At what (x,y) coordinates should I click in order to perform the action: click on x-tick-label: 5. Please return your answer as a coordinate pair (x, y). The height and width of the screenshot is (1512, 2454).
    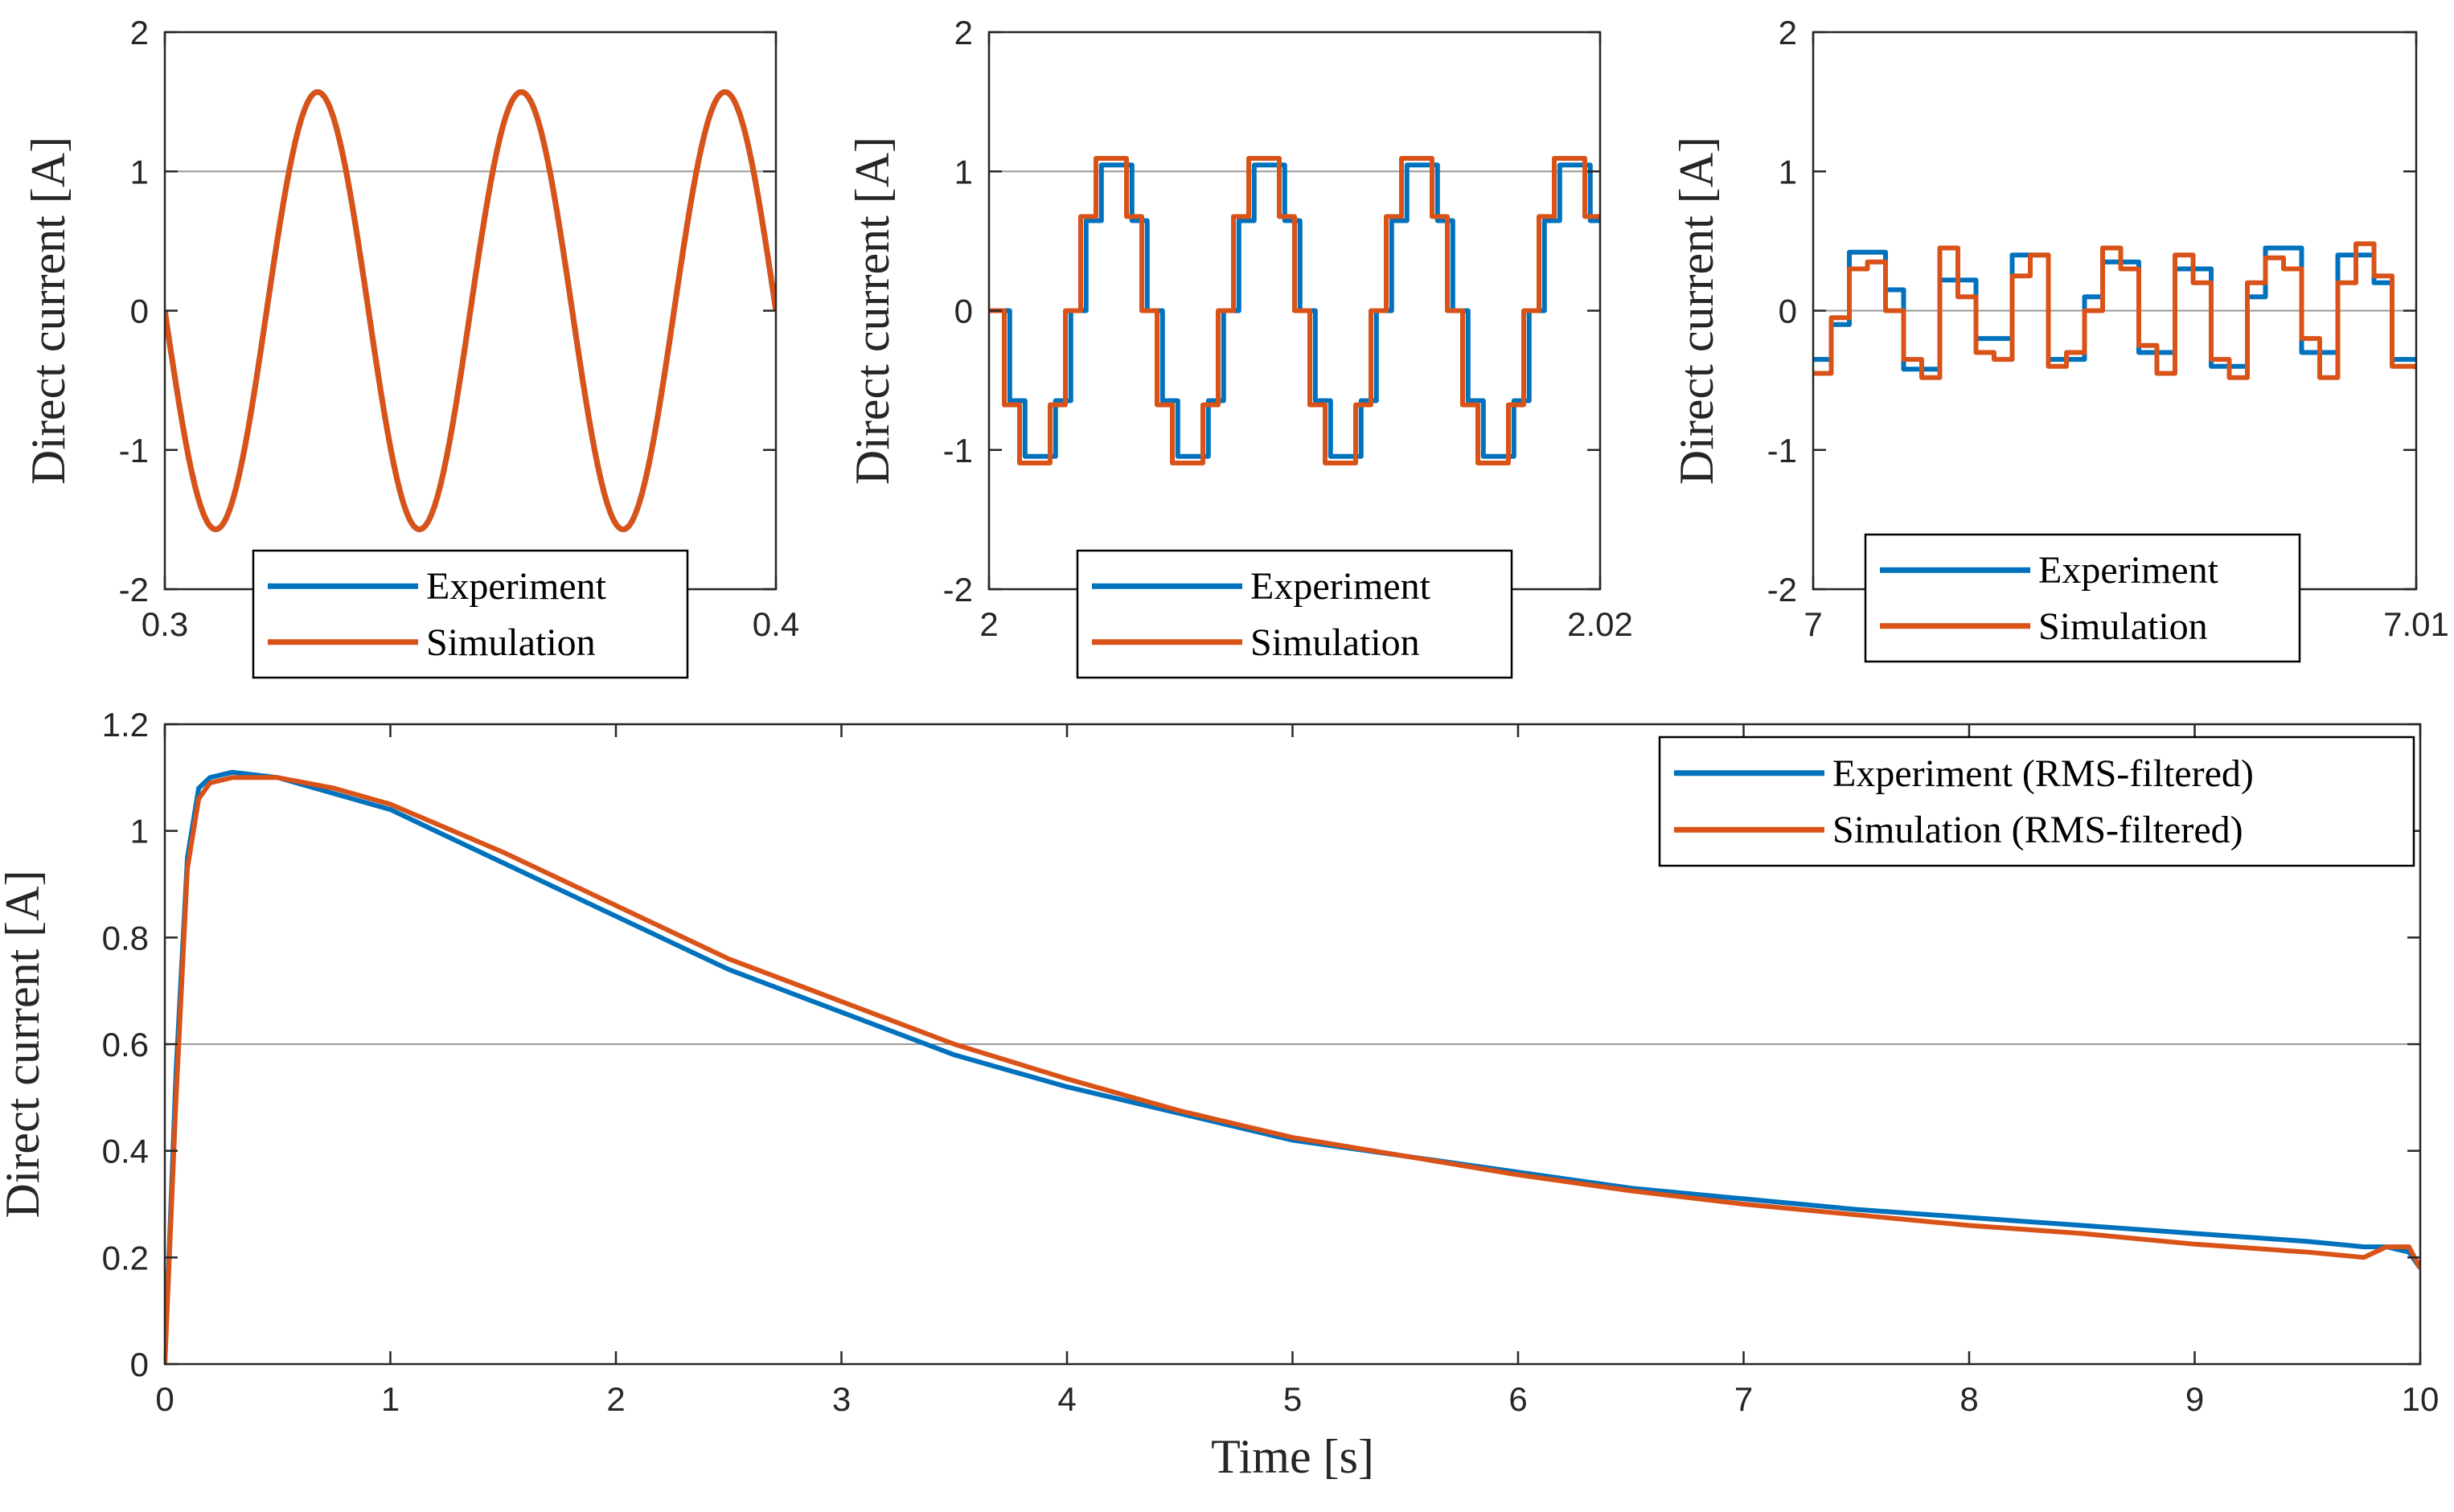
    Looking at the image, I should click on (1292, 1399).